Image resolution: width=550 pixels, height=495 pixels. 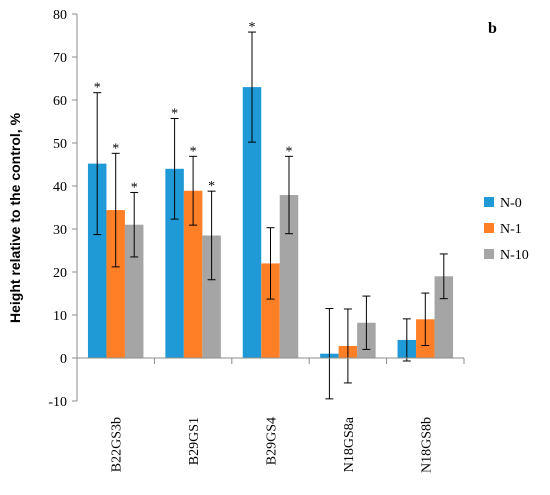 What do you see at coordinates (60, 316) in the screenshot?
I see `y-tick-label: 10` at bounding box center [60, 316].